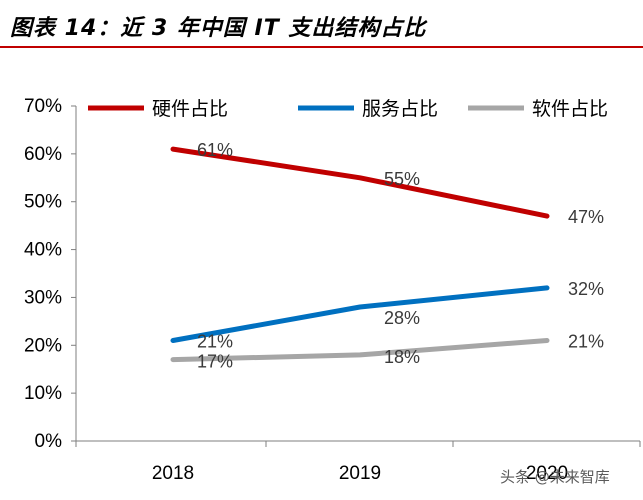 The image size is (643, 500). Describe the element at coordinates (43, 202) in the screenshot. I see `y-tick-label: 50%` at that location.